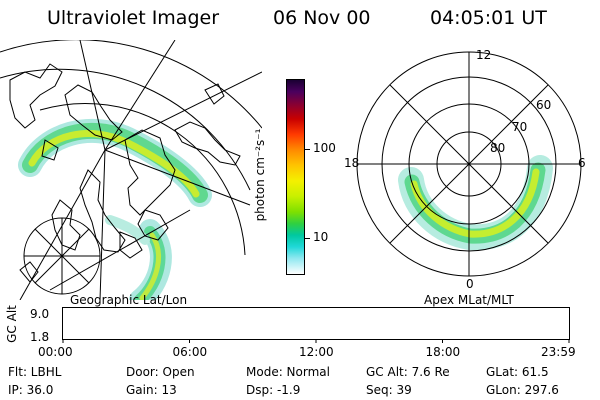  I want to click on polar-hour-label-right: 6, so click(582, 163).